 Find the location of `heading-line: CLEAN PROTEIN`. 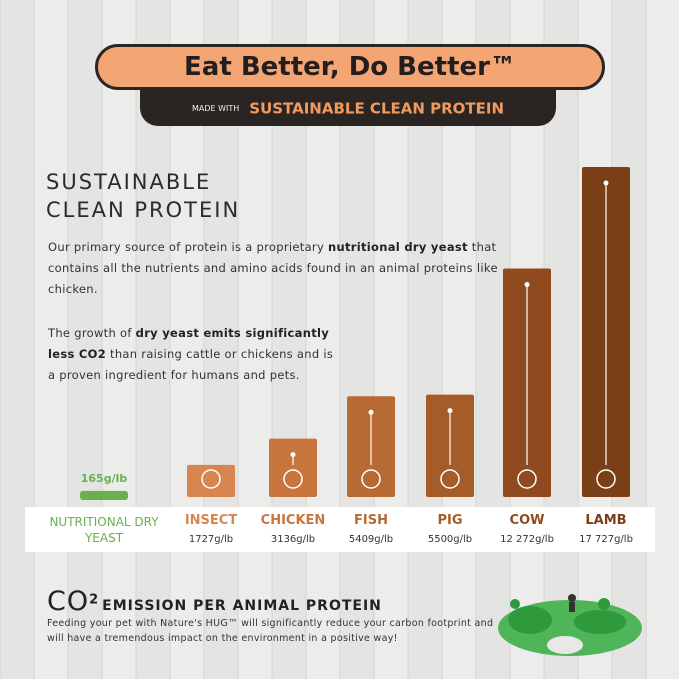

heading-line: CLEAN PROTEIN is located at coordinates (143, 210).